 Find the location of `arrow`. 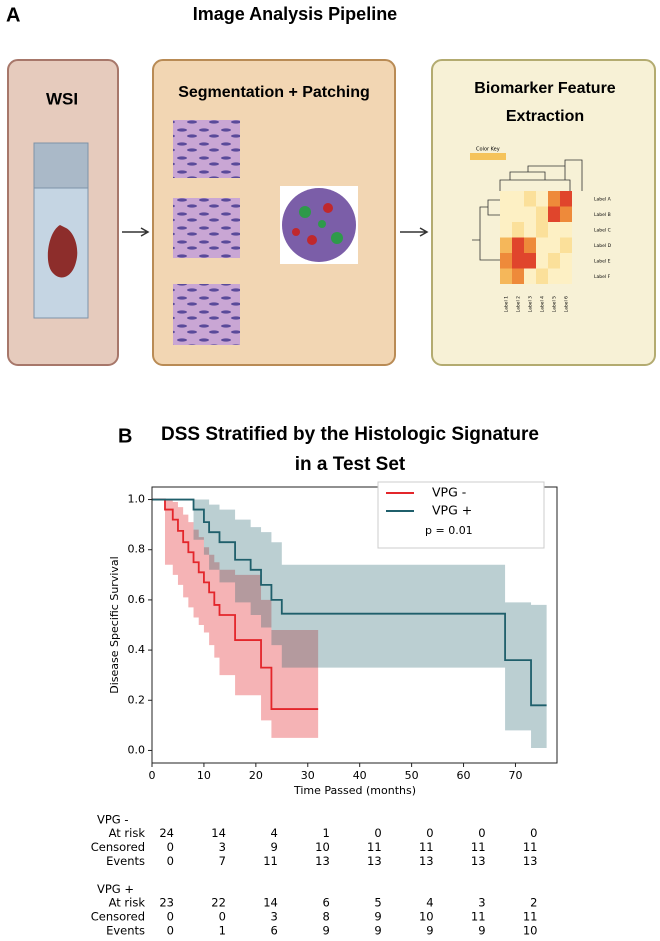

arrow is located at coordinates (414, 232).